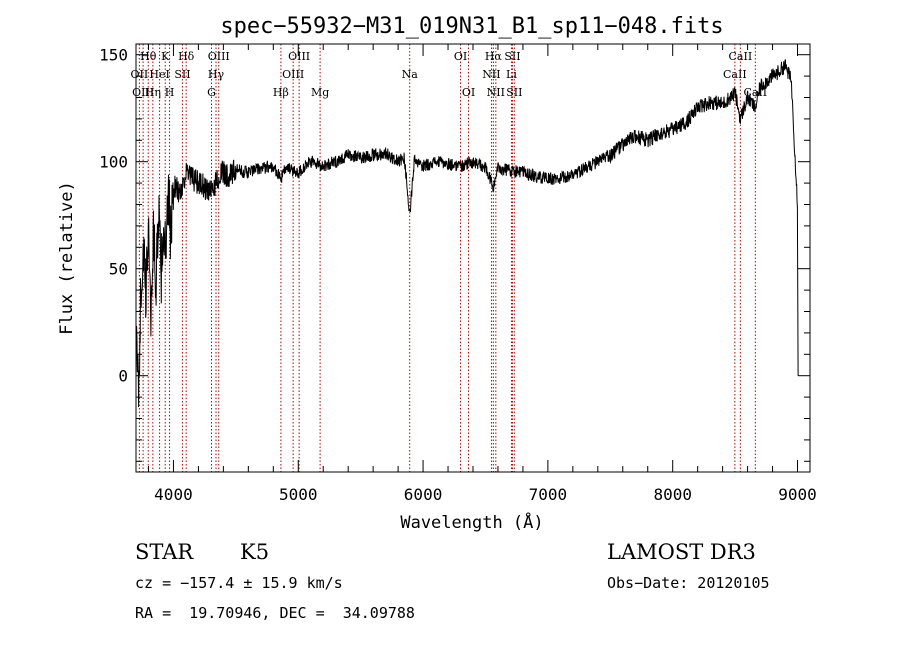 The width and height of the screenshot is (900, 649). I want to click on line-marker-label: Hα, so click(494, 56).